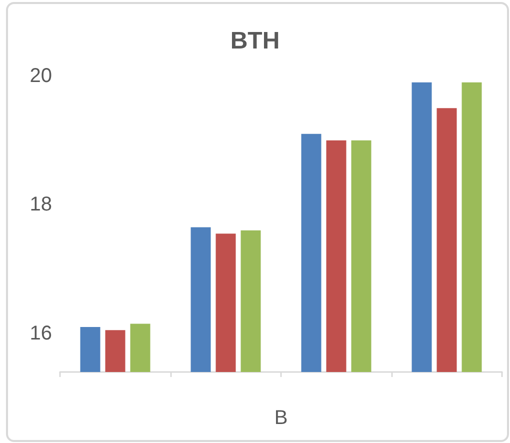  What do you see at coordinates (41, 333) in the screenshot?
I see `y-tick-label: 16` at bounding box center [41, 333].